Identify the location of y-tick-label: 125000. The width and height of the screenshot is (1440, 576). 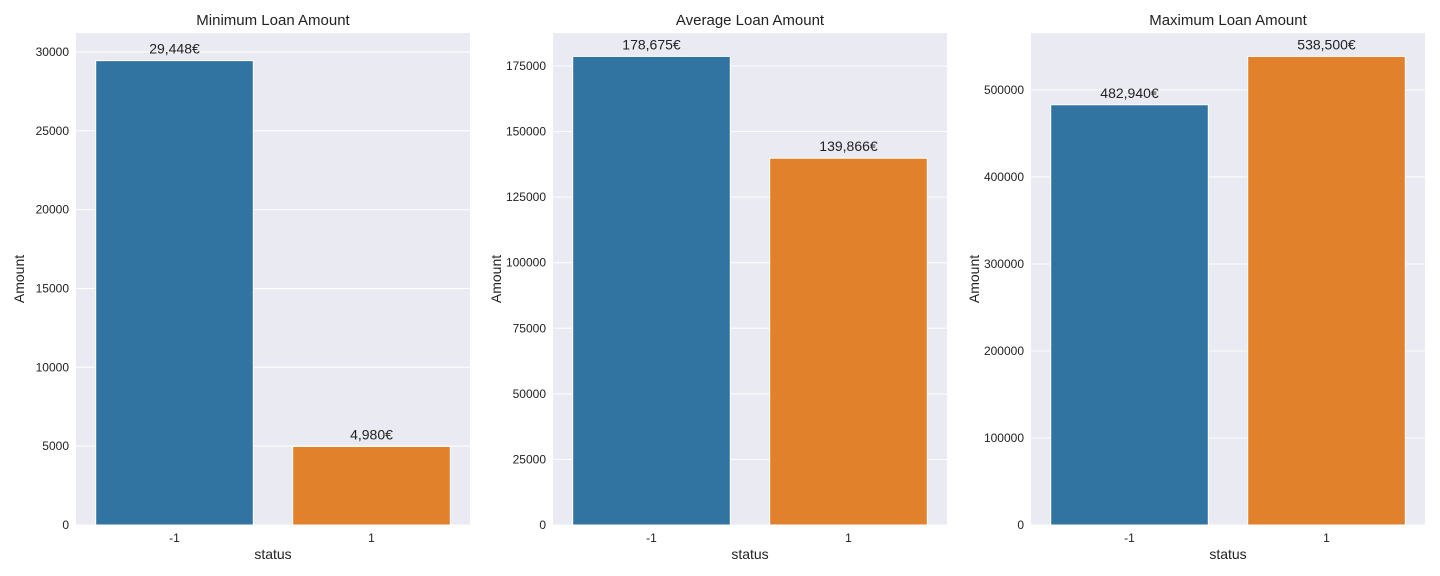
(526, 197).